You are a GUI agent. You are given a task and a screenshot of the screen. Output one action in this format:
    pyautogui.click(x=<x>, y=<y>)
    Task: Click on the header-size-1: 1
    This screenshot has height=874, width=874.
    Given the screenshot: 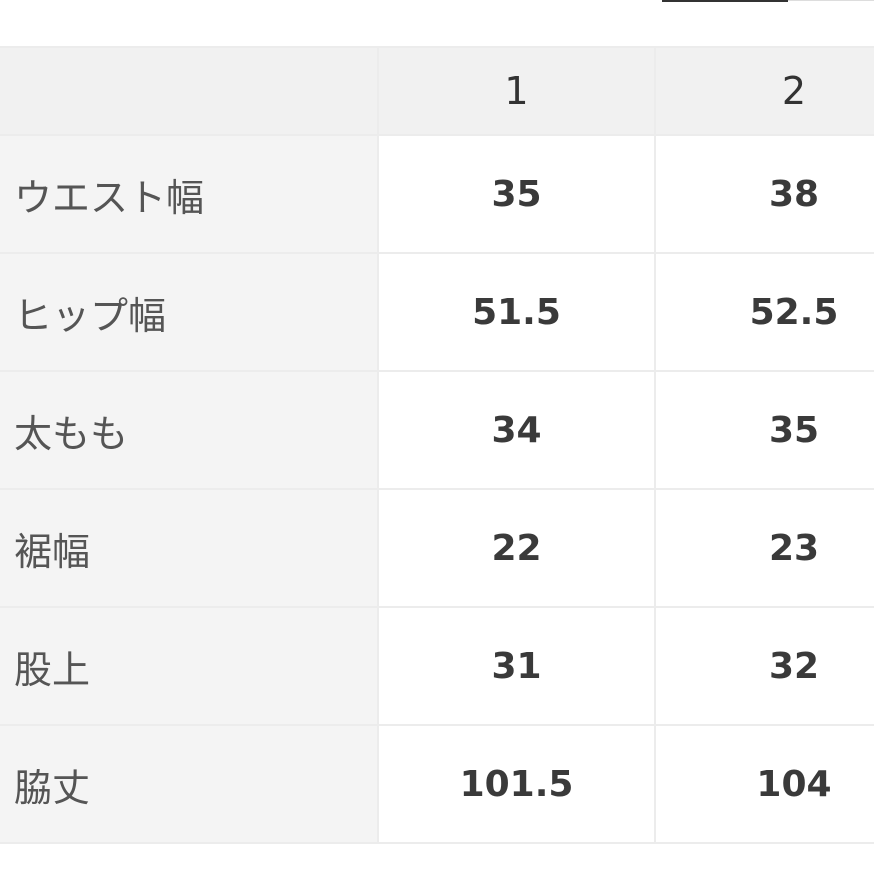 What is the action you would take?
    pyautogui.click(x=516, y=91)
    